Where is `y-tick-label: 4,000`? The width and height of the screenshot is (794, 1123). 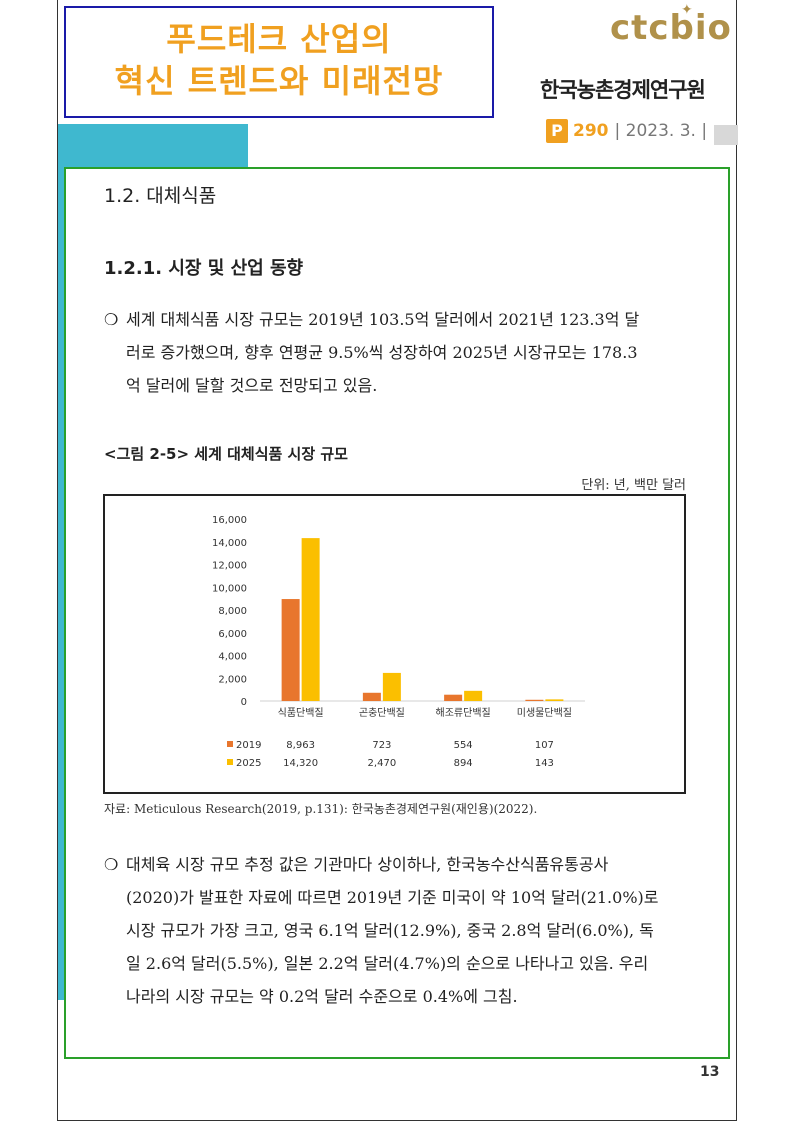 y-tick-label: 4,000 is located at coordinates (232, 657).